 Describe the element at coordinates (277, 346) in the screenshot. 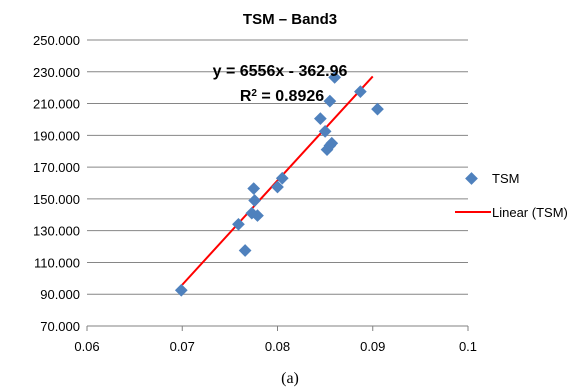

I see `x-tick-label: 0.08` at that location.